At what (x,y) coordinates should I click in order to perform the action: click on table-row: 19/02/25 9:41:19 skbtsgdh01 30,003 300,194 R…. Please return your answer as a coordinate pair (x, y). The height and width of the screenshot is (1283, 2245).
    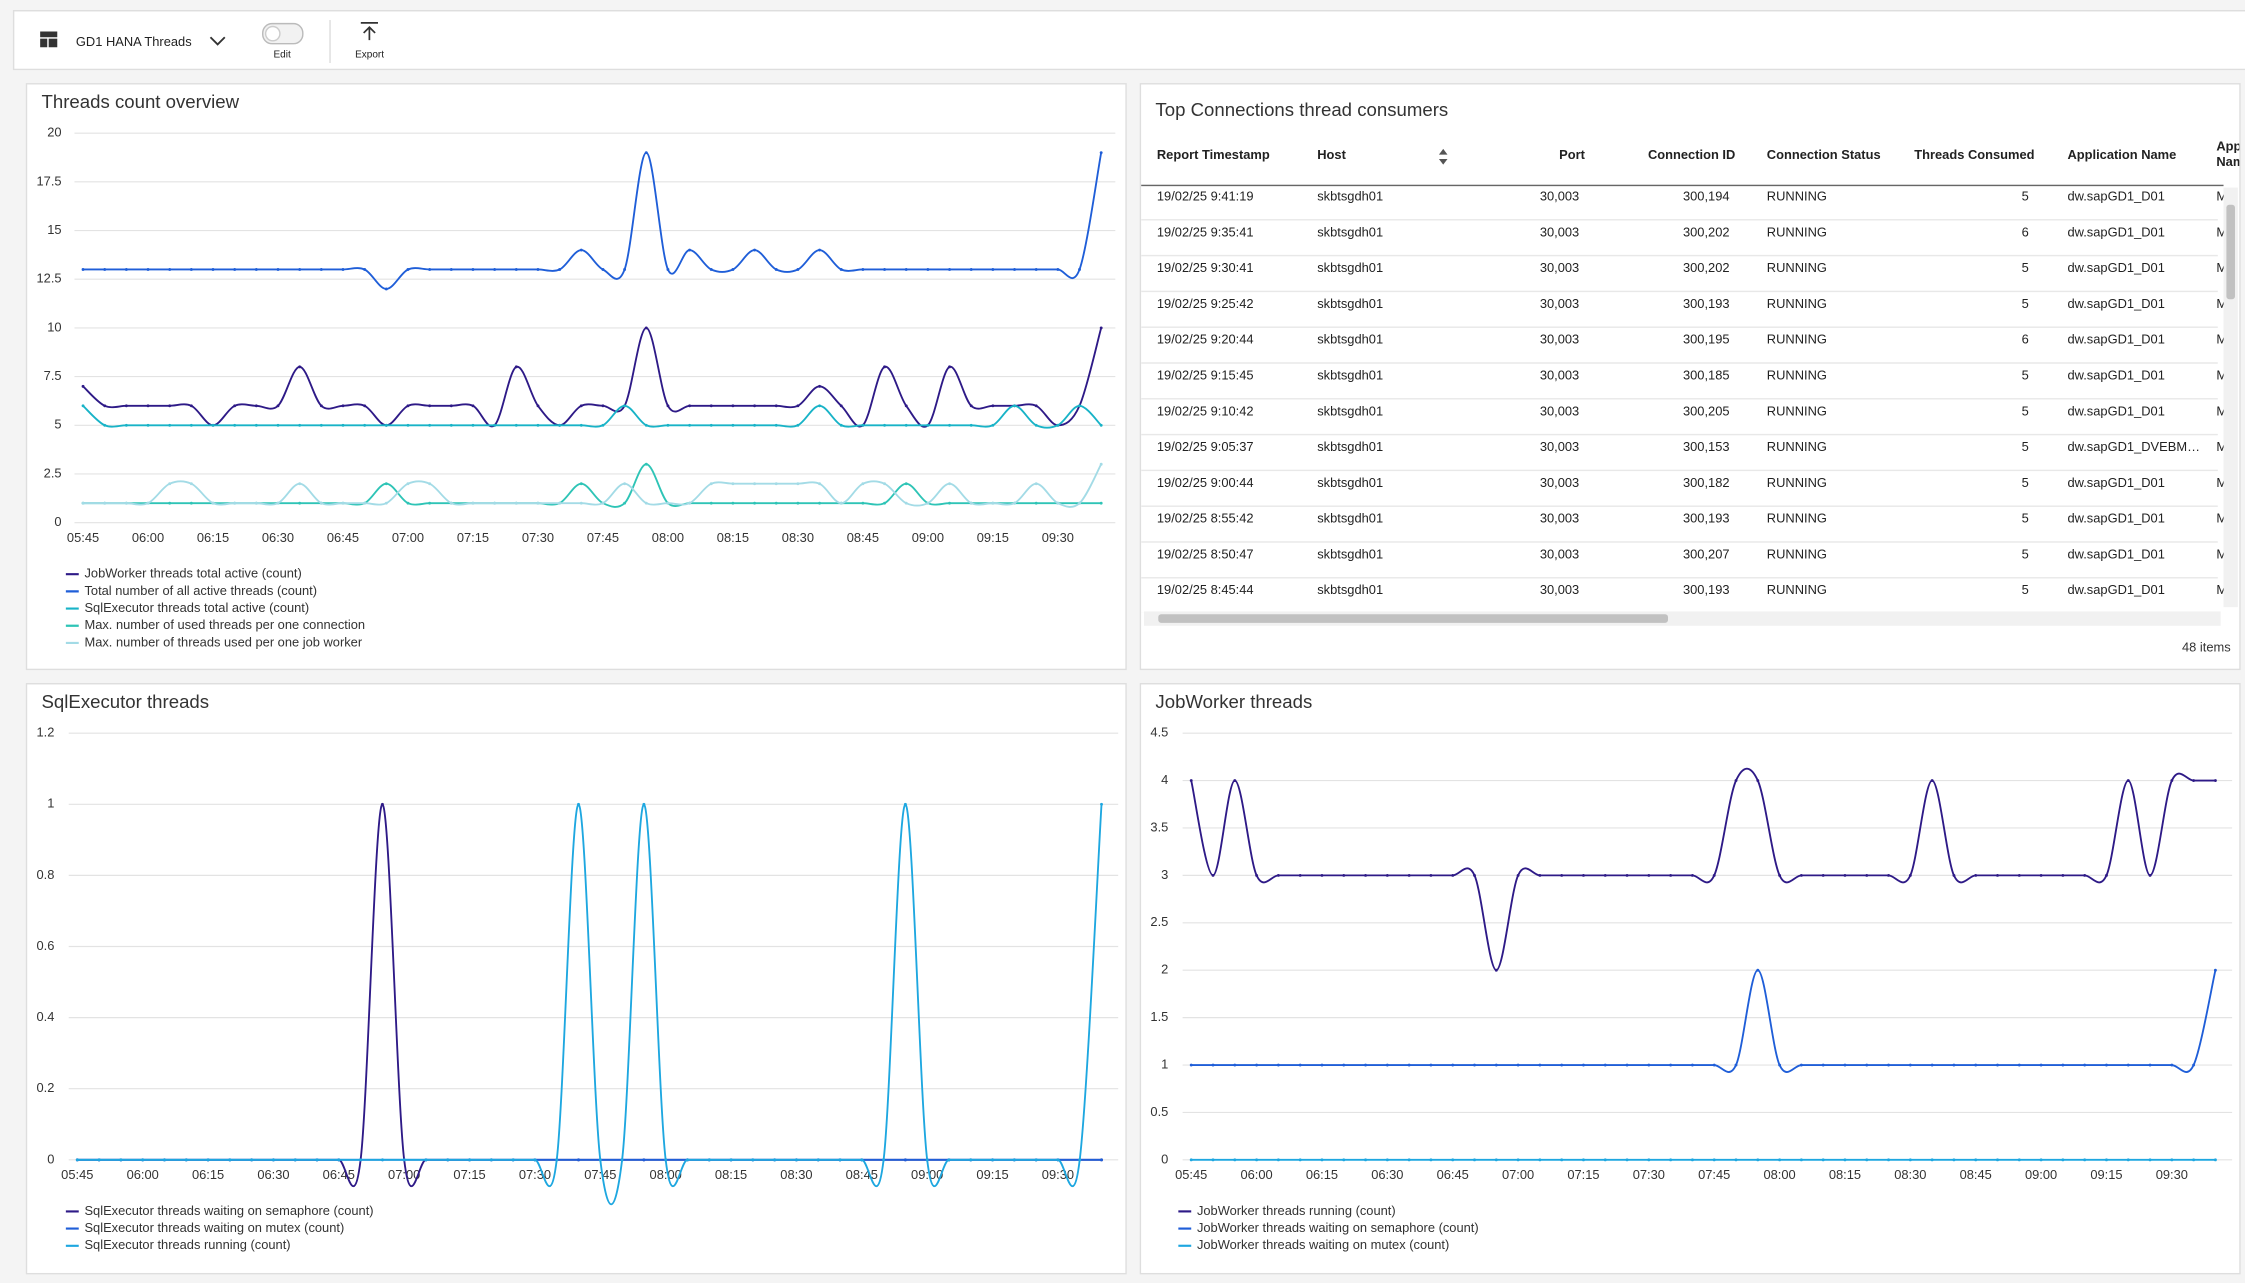
    Looking at the image, I should click on (1682, 203).